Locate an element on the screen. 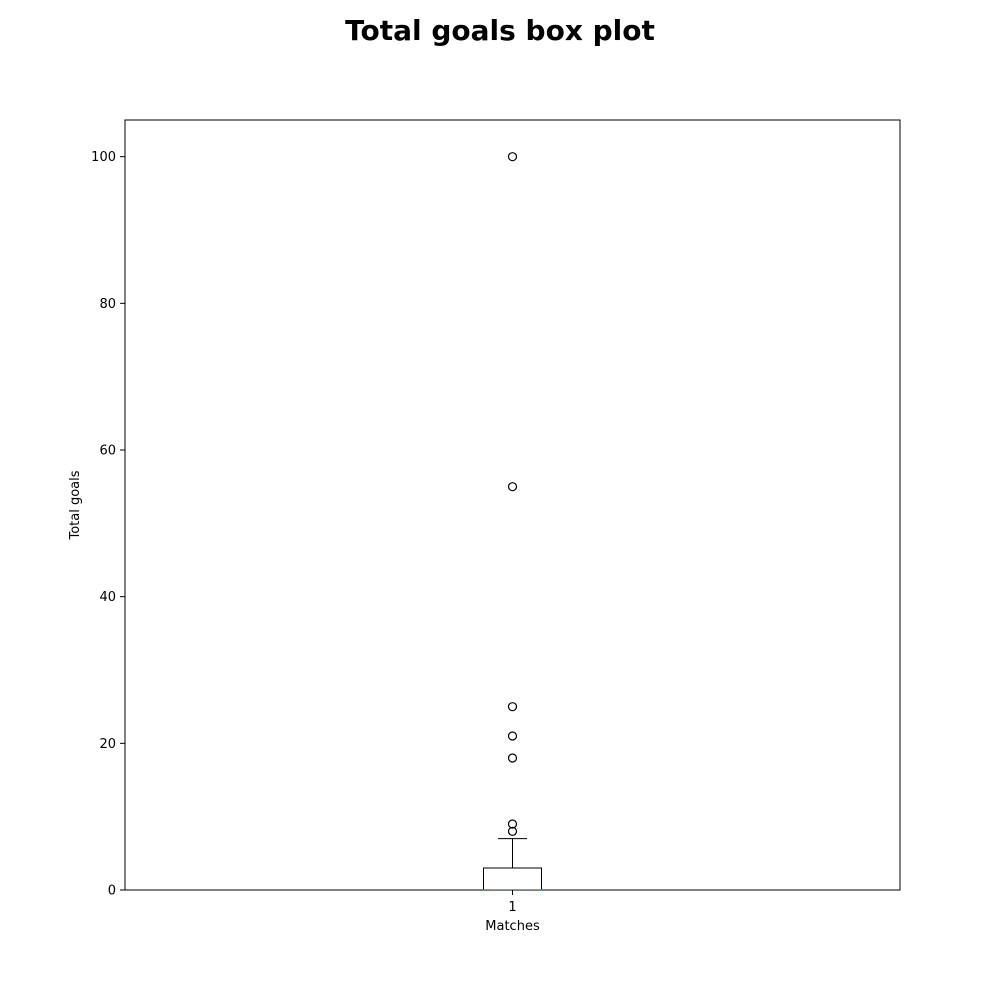 Image resolution: width=1000 pixels, height=1000 pixels. box-plot is located at coordinates (512, 864).